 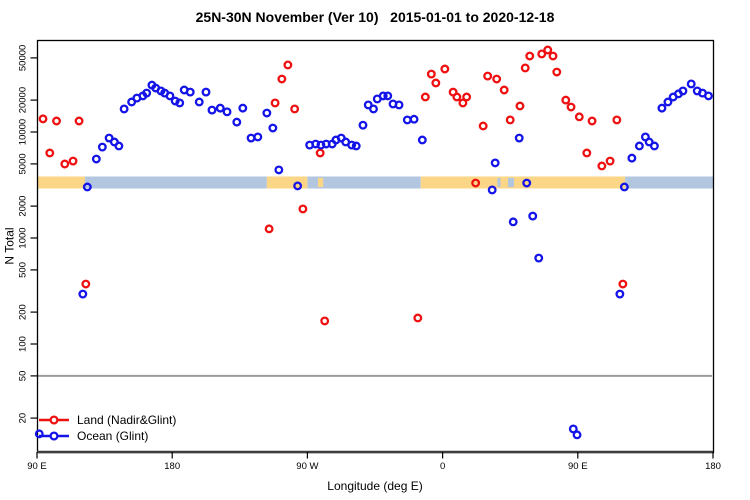 I want to click on y-tick-label: 50000, so click(x=23, y=58).